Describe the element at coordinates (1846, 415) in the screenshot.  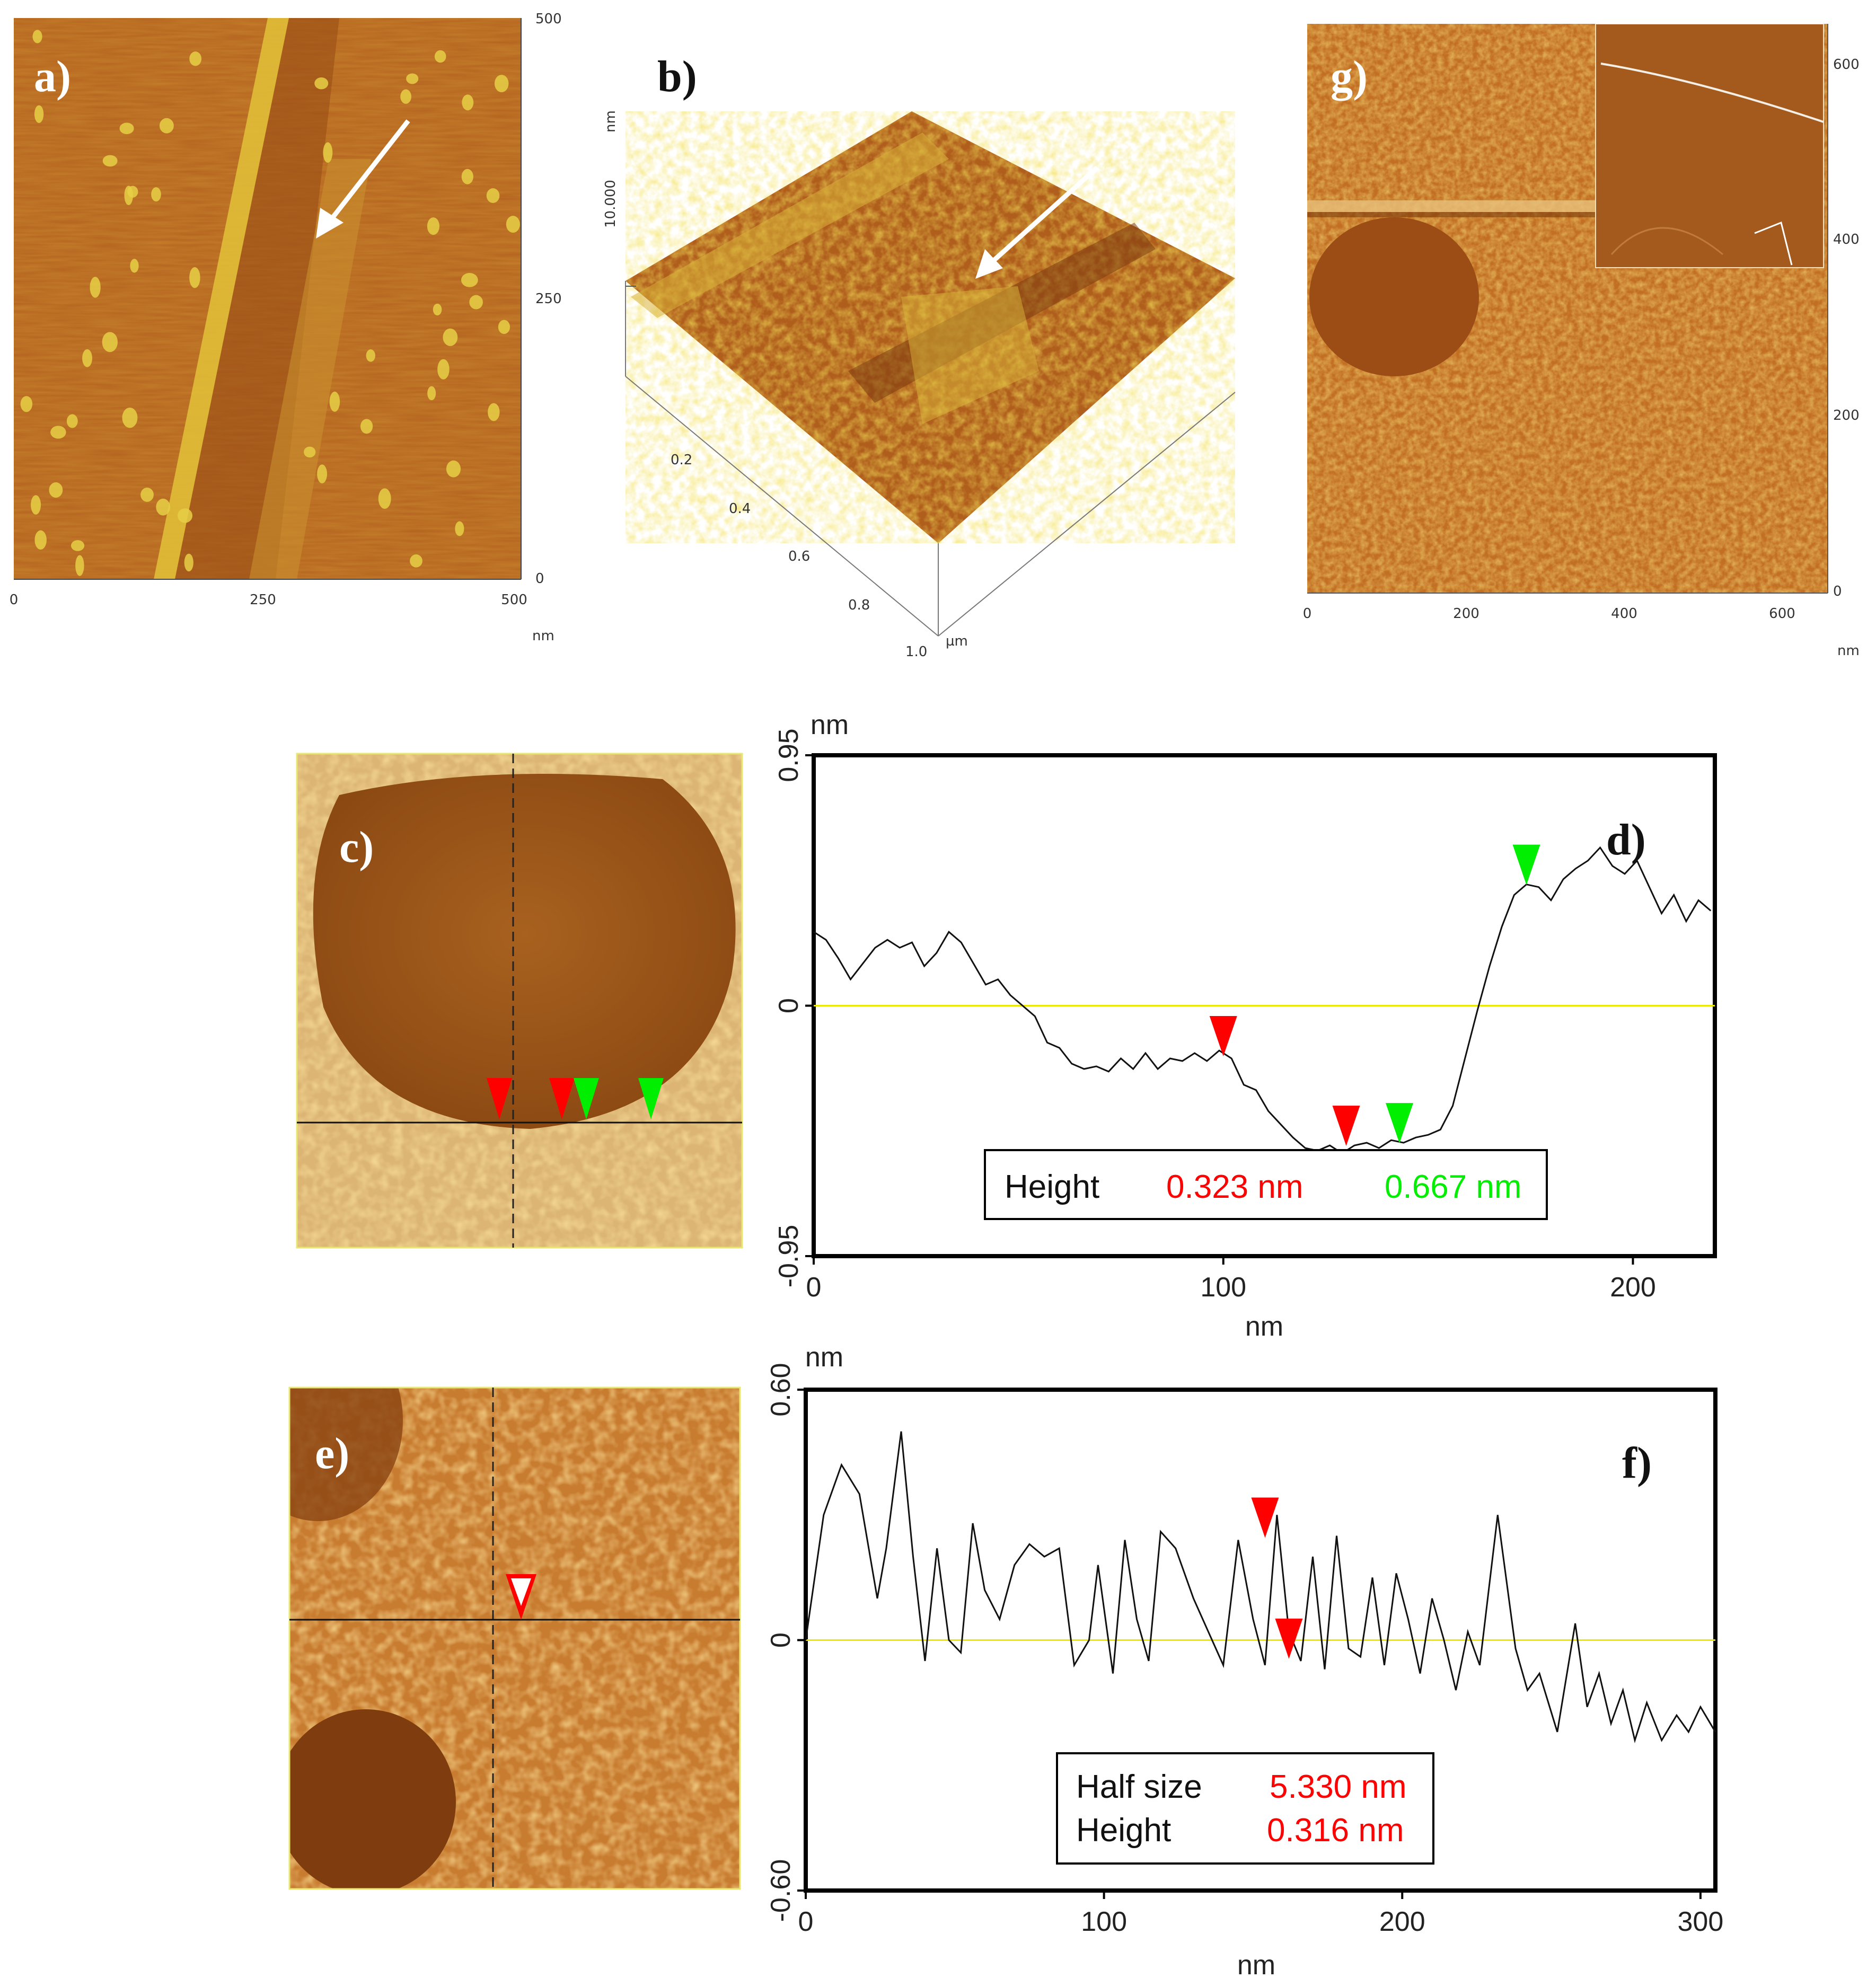
I see `panel-g-ytick-2: 200` at that location.